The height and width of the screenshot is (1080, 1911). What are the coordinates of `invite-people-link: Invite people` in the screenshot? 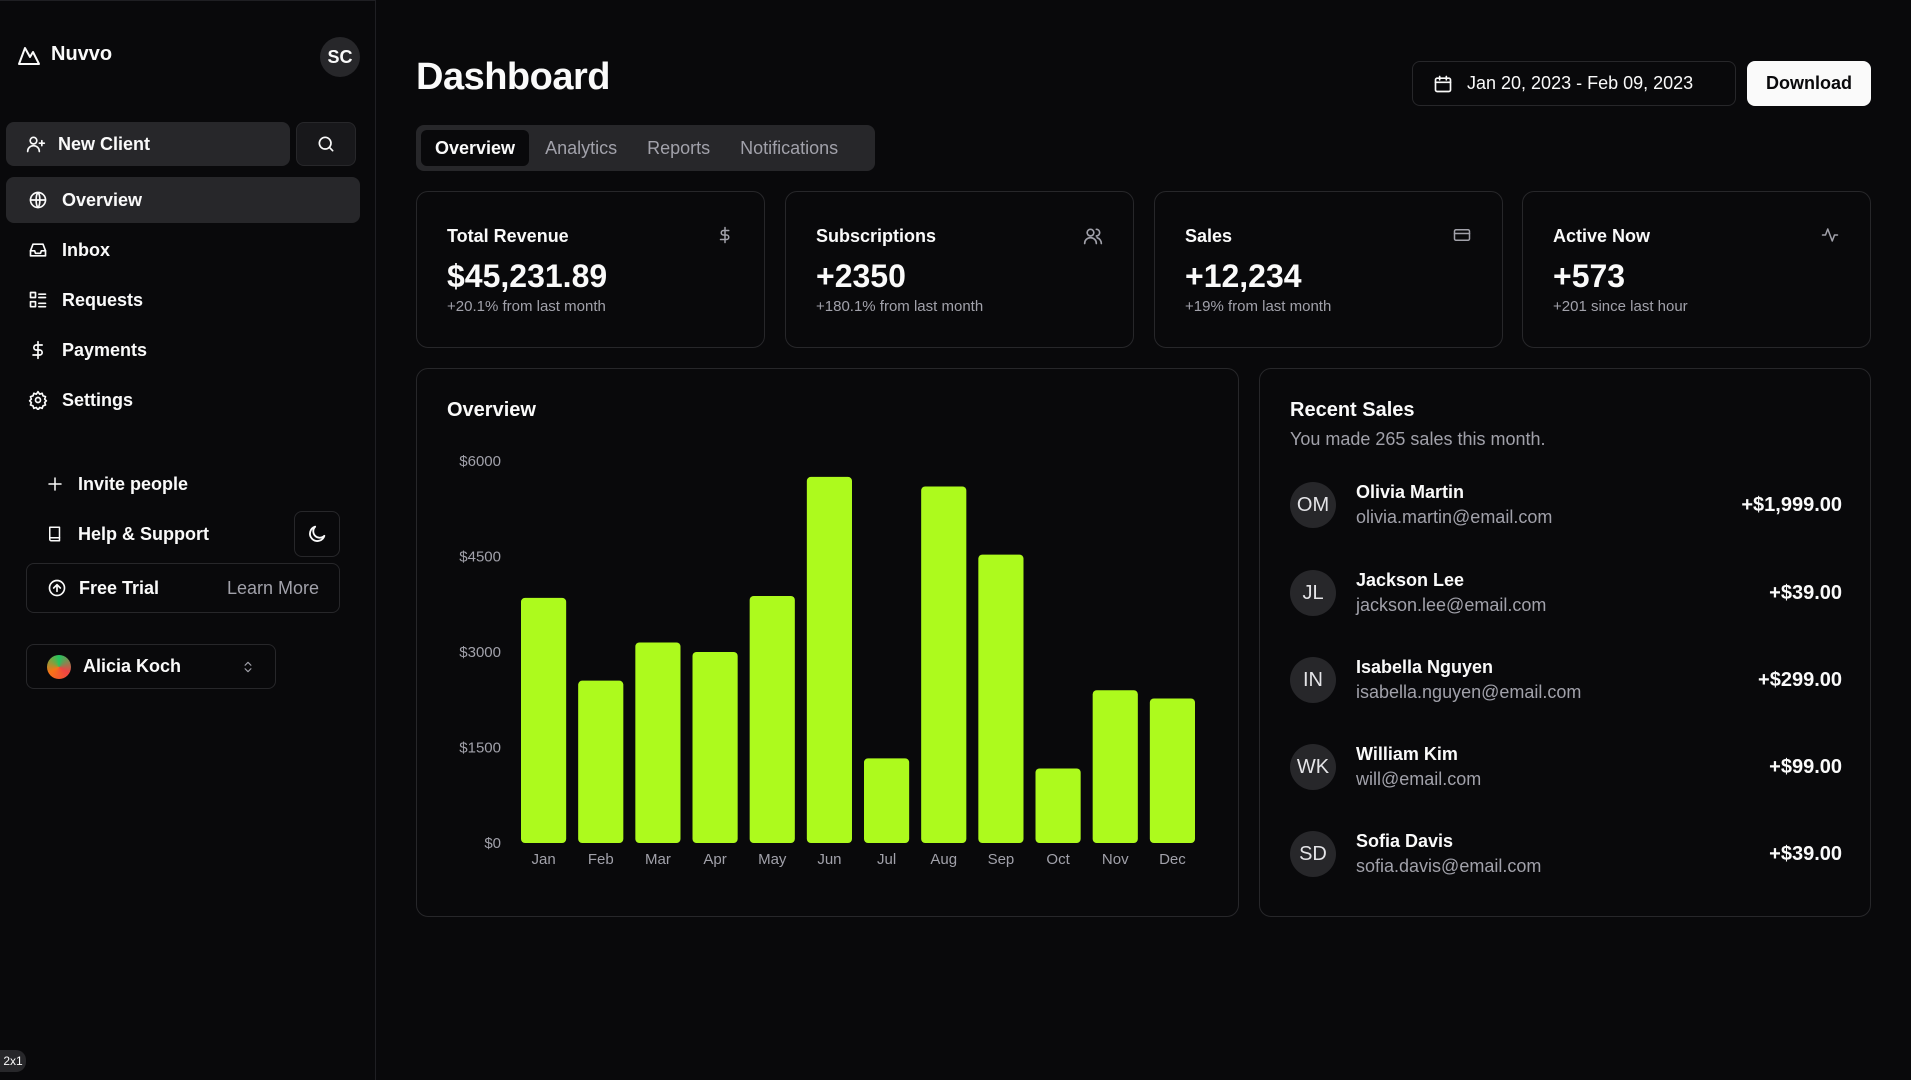 It's located at (117, 484).